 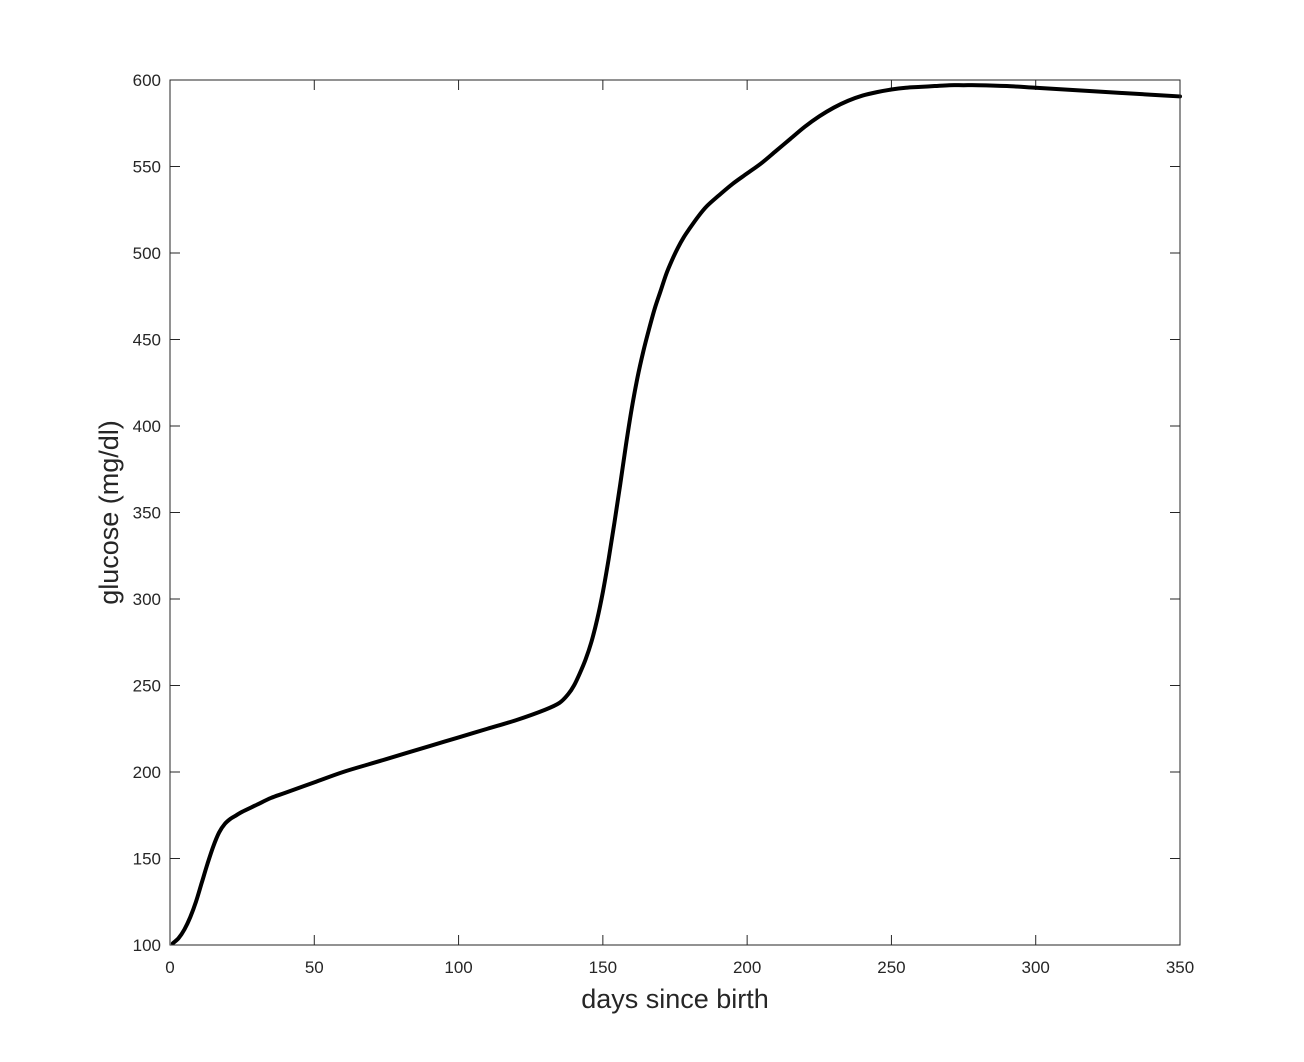 What do you see at coordinates (891, 967) in the screenshot?
I see `x-tick-label: 250` at bounding box center [891, 967].